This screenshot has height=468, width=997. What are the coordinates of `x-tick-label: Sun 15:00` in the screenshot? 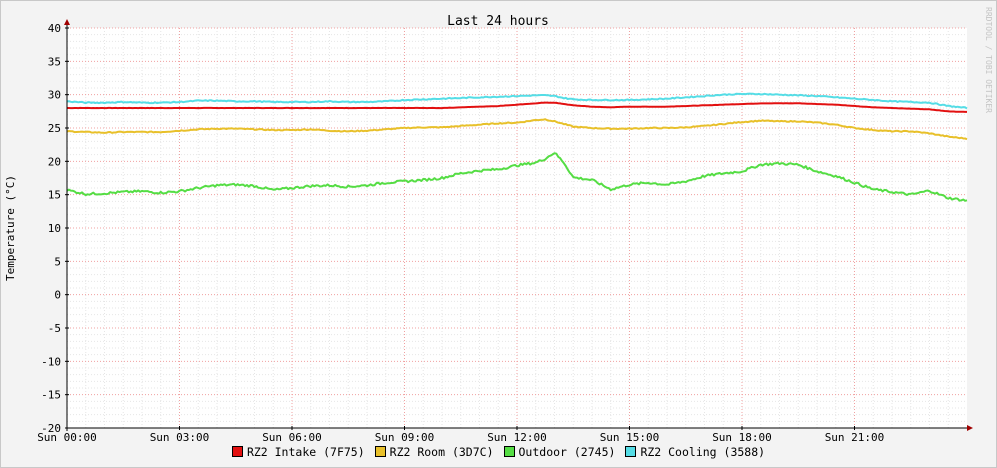 It's located at (630, 437).